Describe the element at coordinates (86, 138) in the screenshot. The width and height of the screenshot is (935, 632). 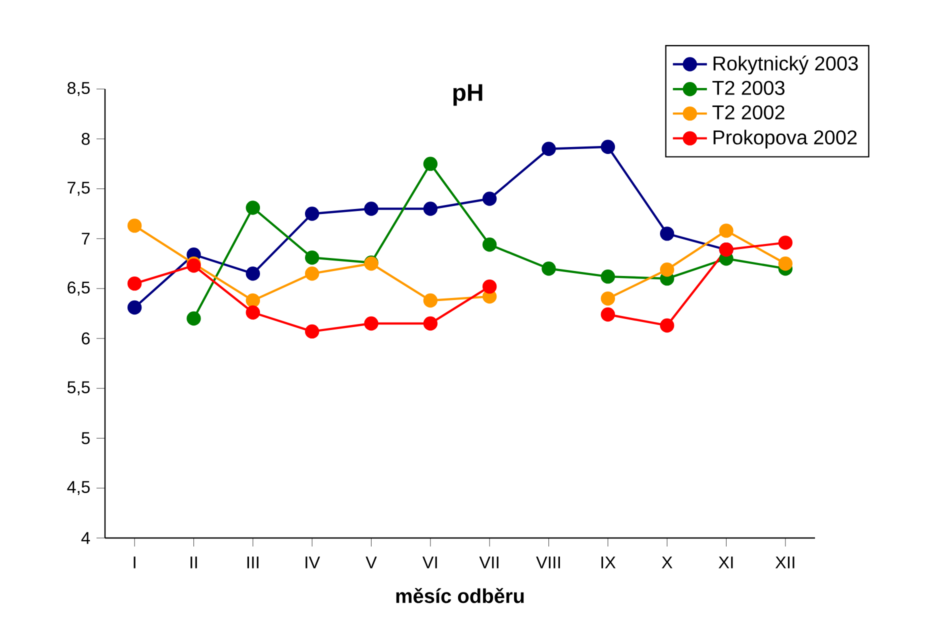
I see `y-tick-label: 8` at that location.